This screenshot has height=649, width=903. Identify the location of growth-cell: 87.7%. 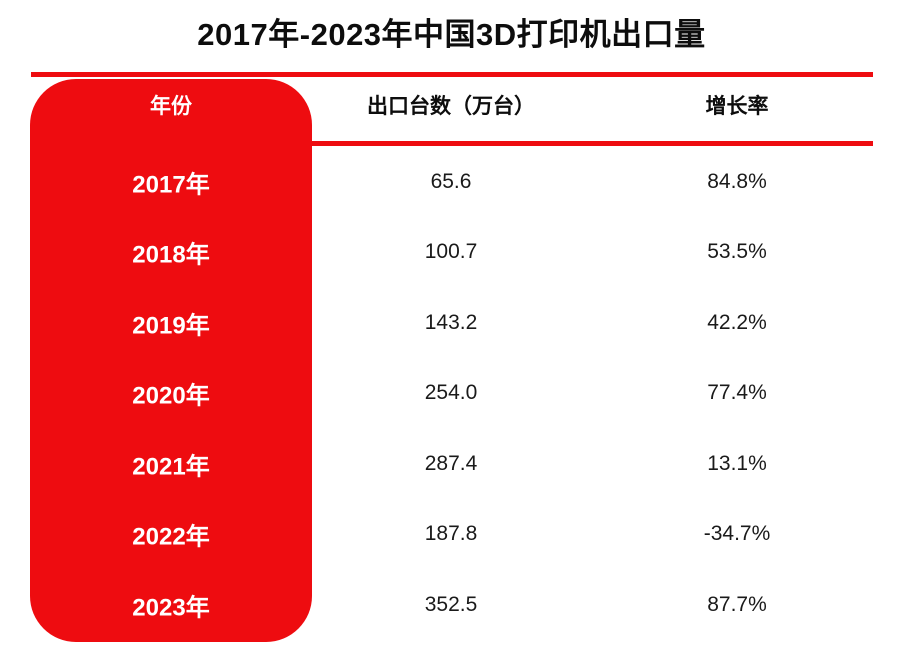
(737, 604).